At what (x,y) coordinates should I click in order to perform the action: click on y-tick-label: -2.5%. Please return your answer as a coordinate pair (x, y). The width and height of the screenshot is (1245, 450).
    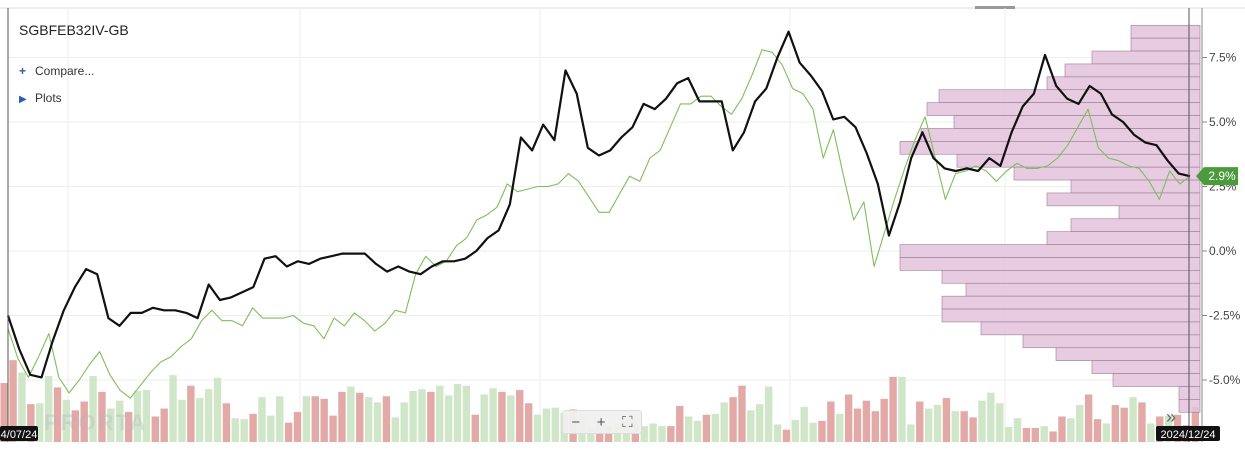
    Looking at the image, I should click on (1225, 316).